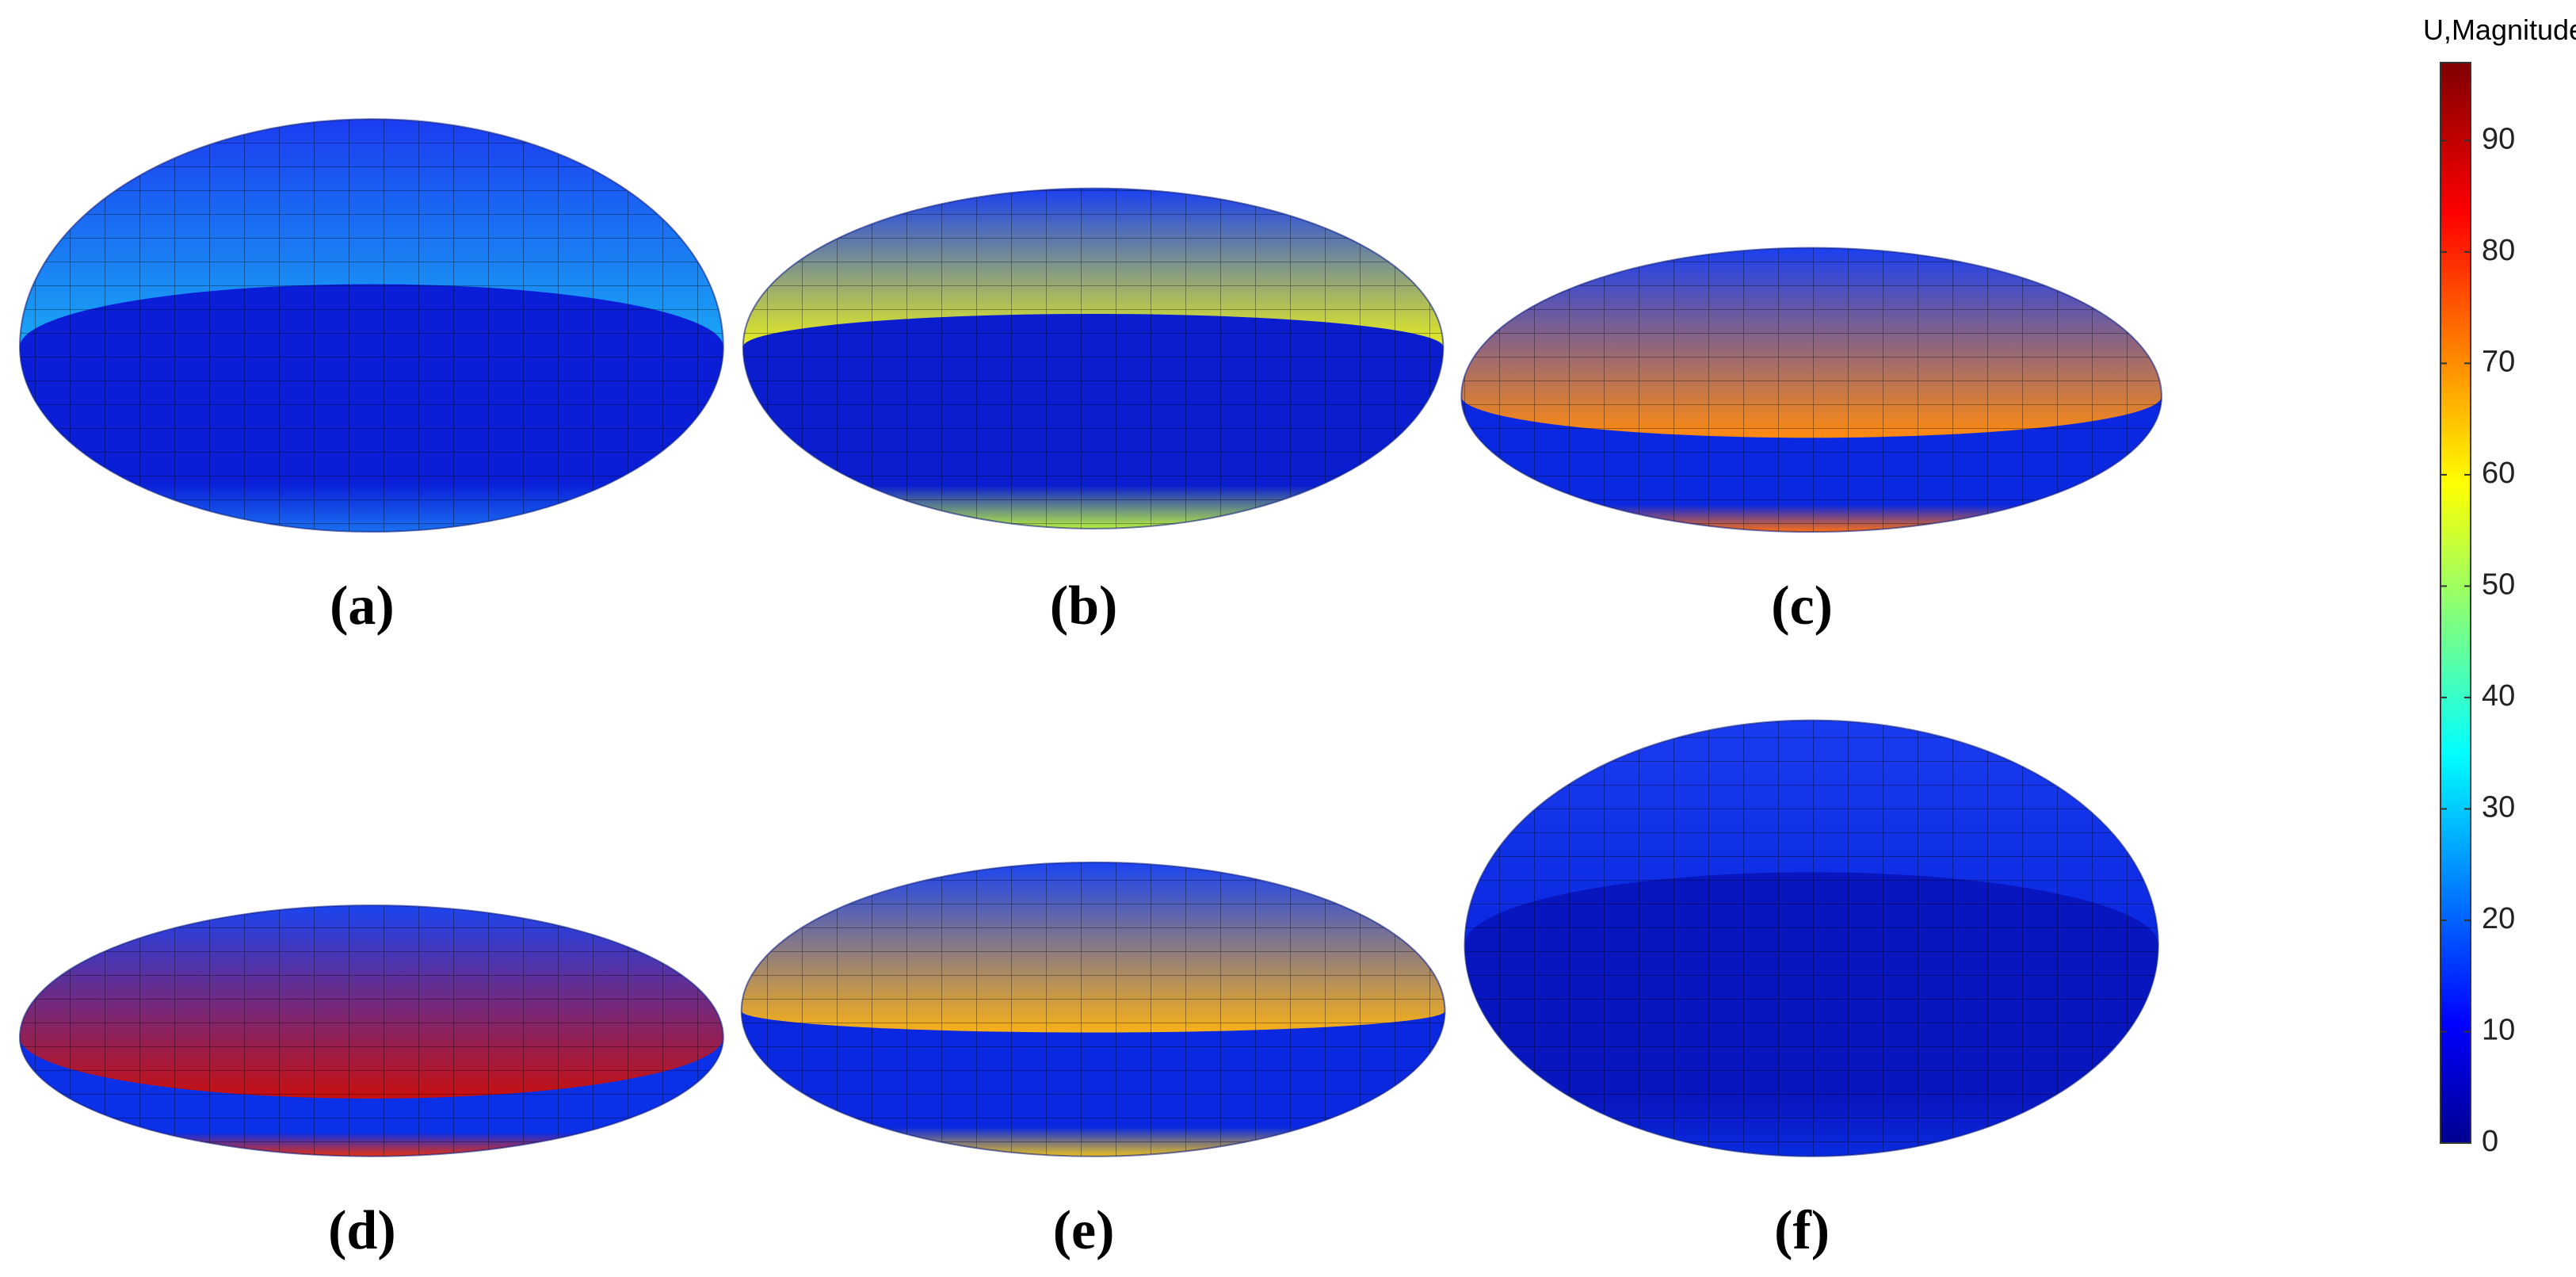  Describe the element at coordinates (1802, 1230) in the screenshot. I see `panel-label: (f)` at that location.